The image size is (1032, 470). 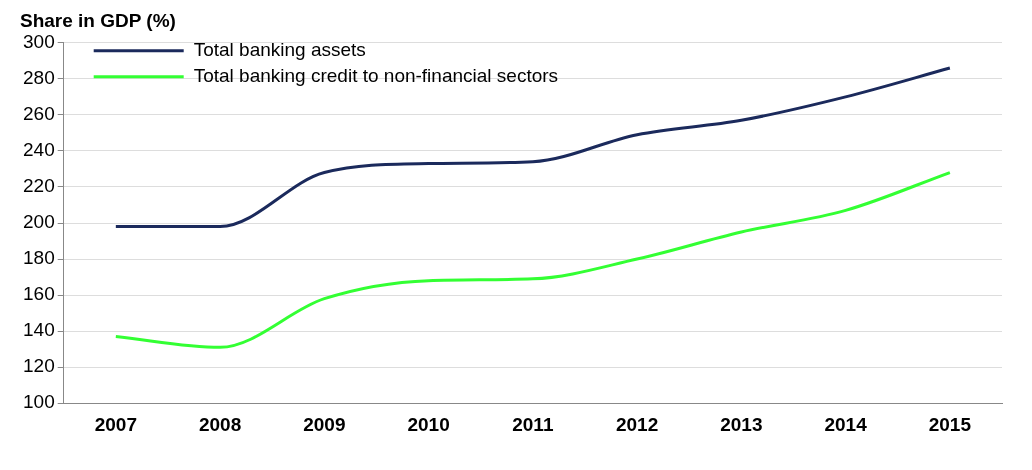 What do you see at coordinates (220, 424) in the screenshot?
I see `x-tick-label: 2008` at bounding box center [220, 424].